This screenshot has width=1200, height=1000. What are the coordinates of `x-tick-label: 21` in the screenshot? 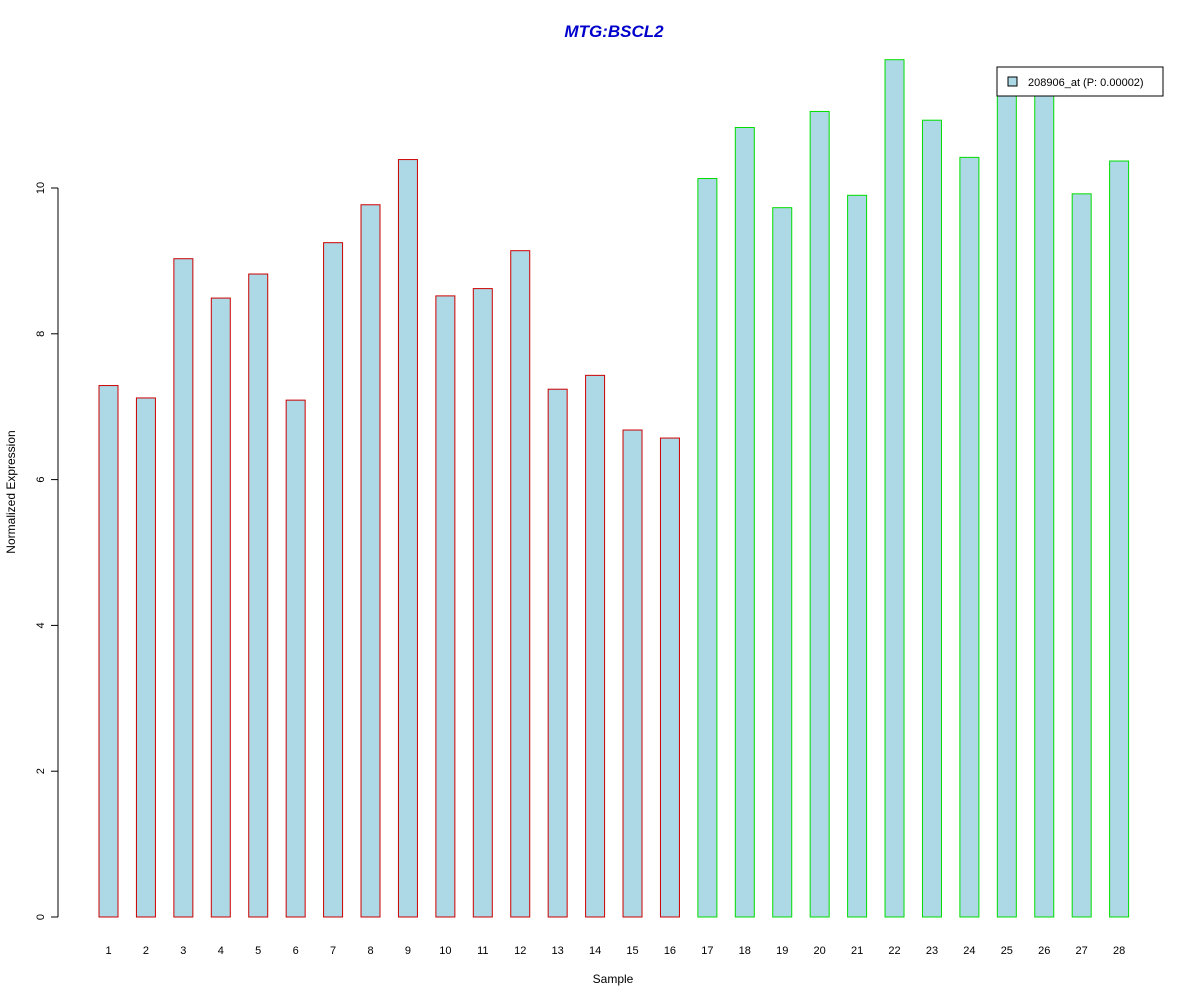 It's located at (857, 951).